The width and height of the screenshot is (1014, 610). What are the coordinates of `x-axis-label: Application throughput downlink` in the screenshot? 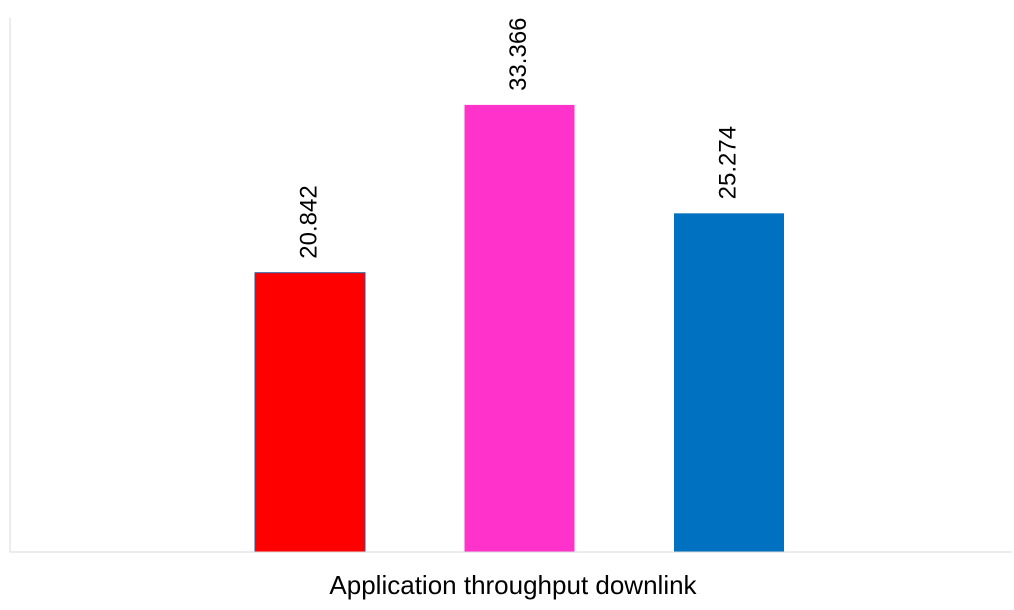 It's located at (513, 585).